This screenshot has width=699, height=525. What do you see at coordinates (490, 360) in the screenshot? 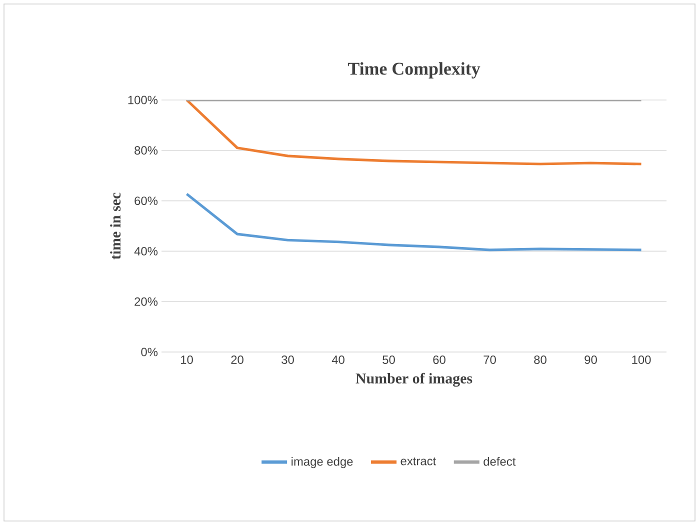
I see `x-tick-label: 70` at bounding box center [490, 360].